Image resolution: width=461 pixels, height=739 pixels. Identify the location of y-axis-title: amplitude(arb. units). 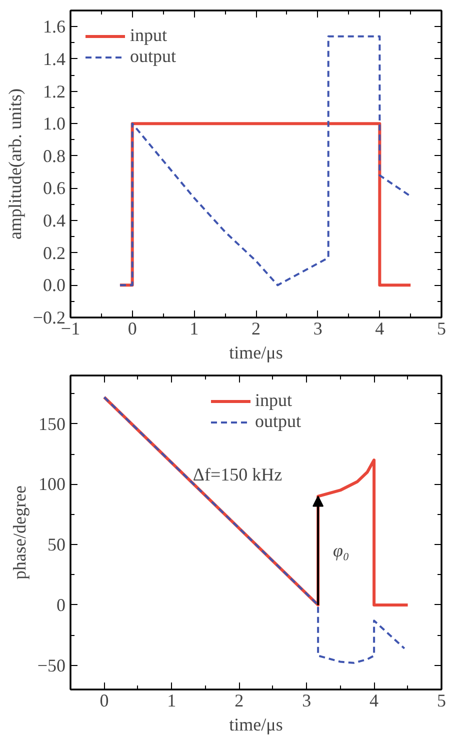
(14, 164).